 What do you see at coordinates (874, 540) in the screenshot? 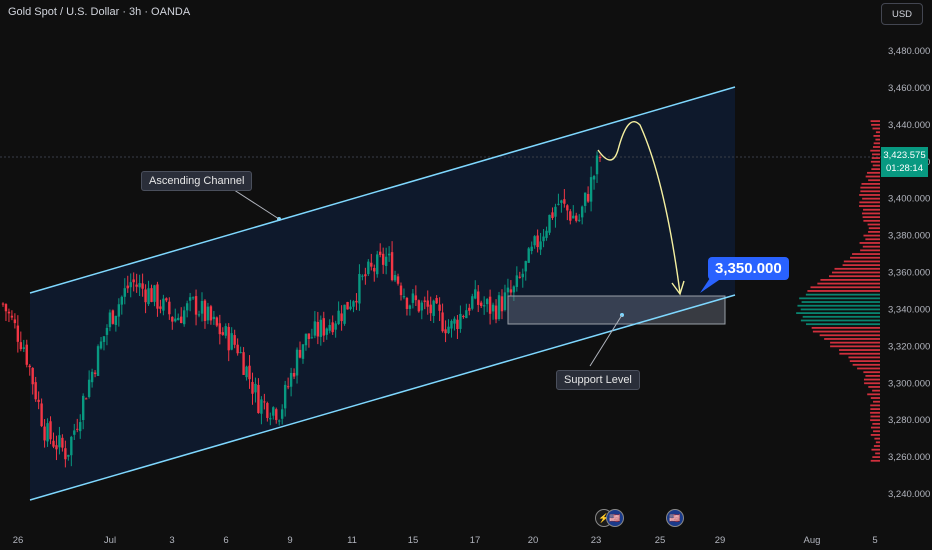
I see `date-tick-label: 5` at bounding box center [874, 540].